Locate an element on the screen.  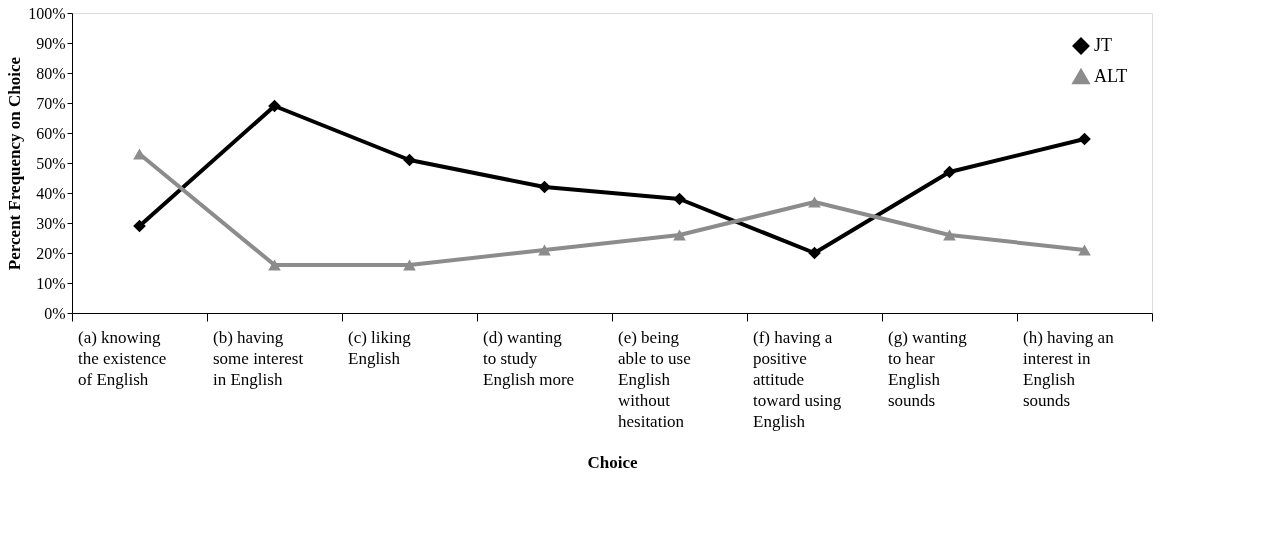
x-tick-label: (c) liking English is located at coordinates (380, 347).